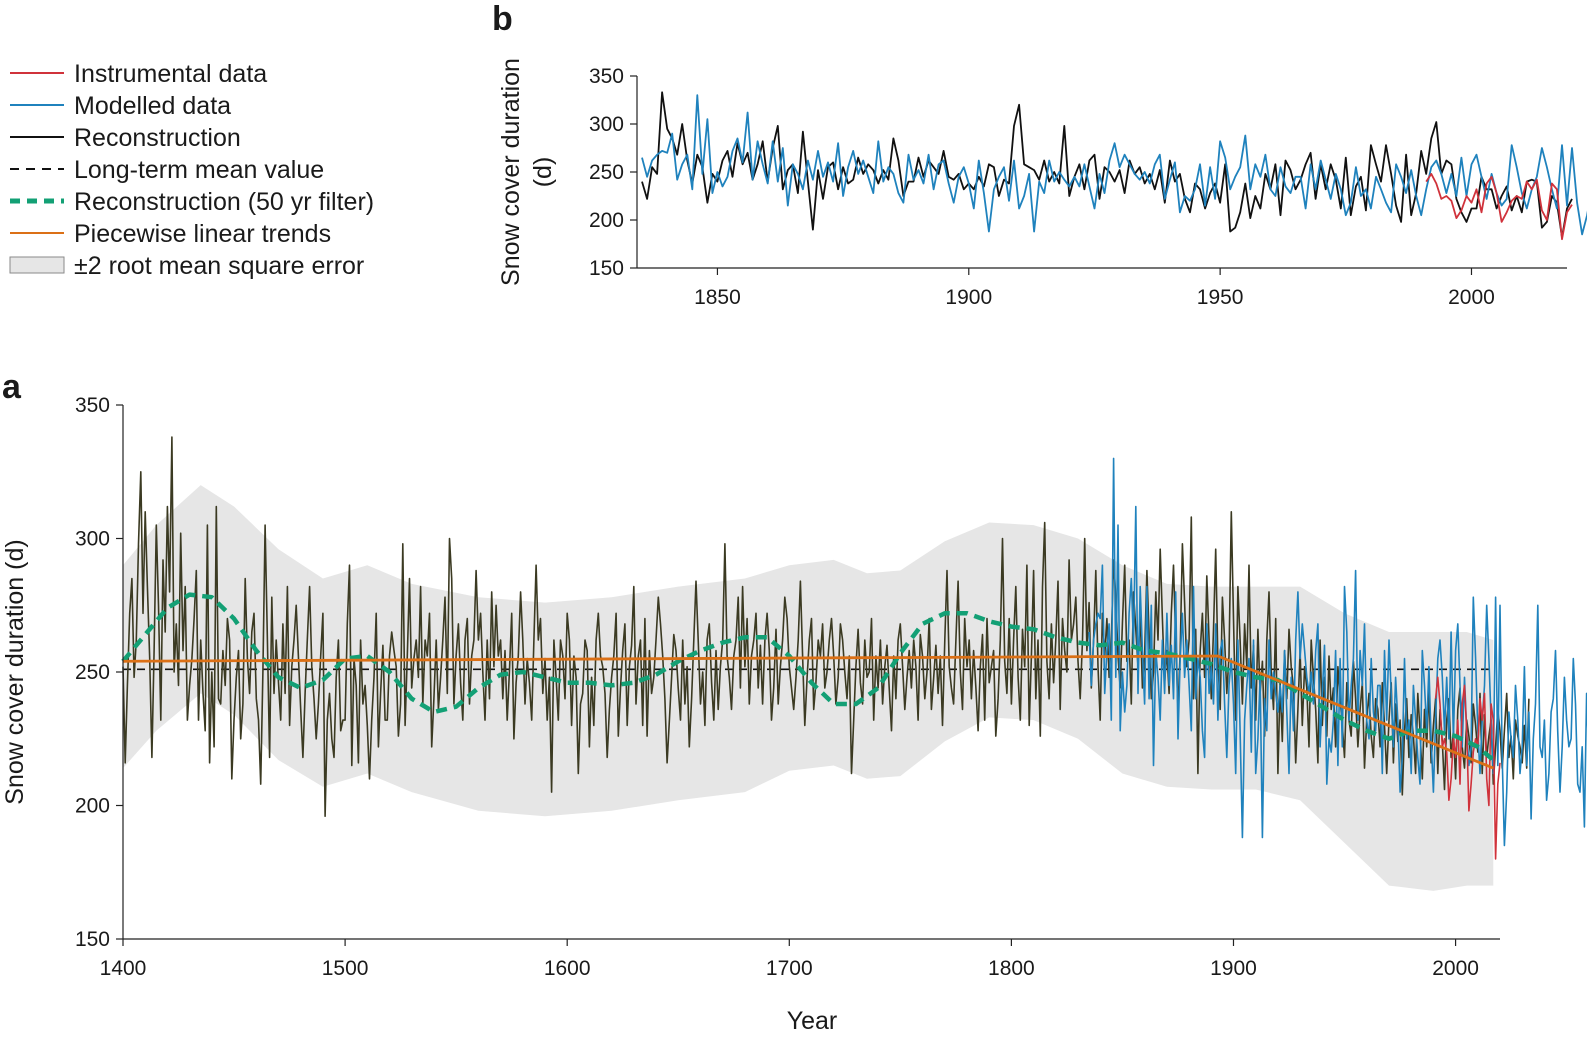  Describe the element at coordinates (202, 234) in the screenshot. I see `legend-label: Piecewise linear trends` at that location.